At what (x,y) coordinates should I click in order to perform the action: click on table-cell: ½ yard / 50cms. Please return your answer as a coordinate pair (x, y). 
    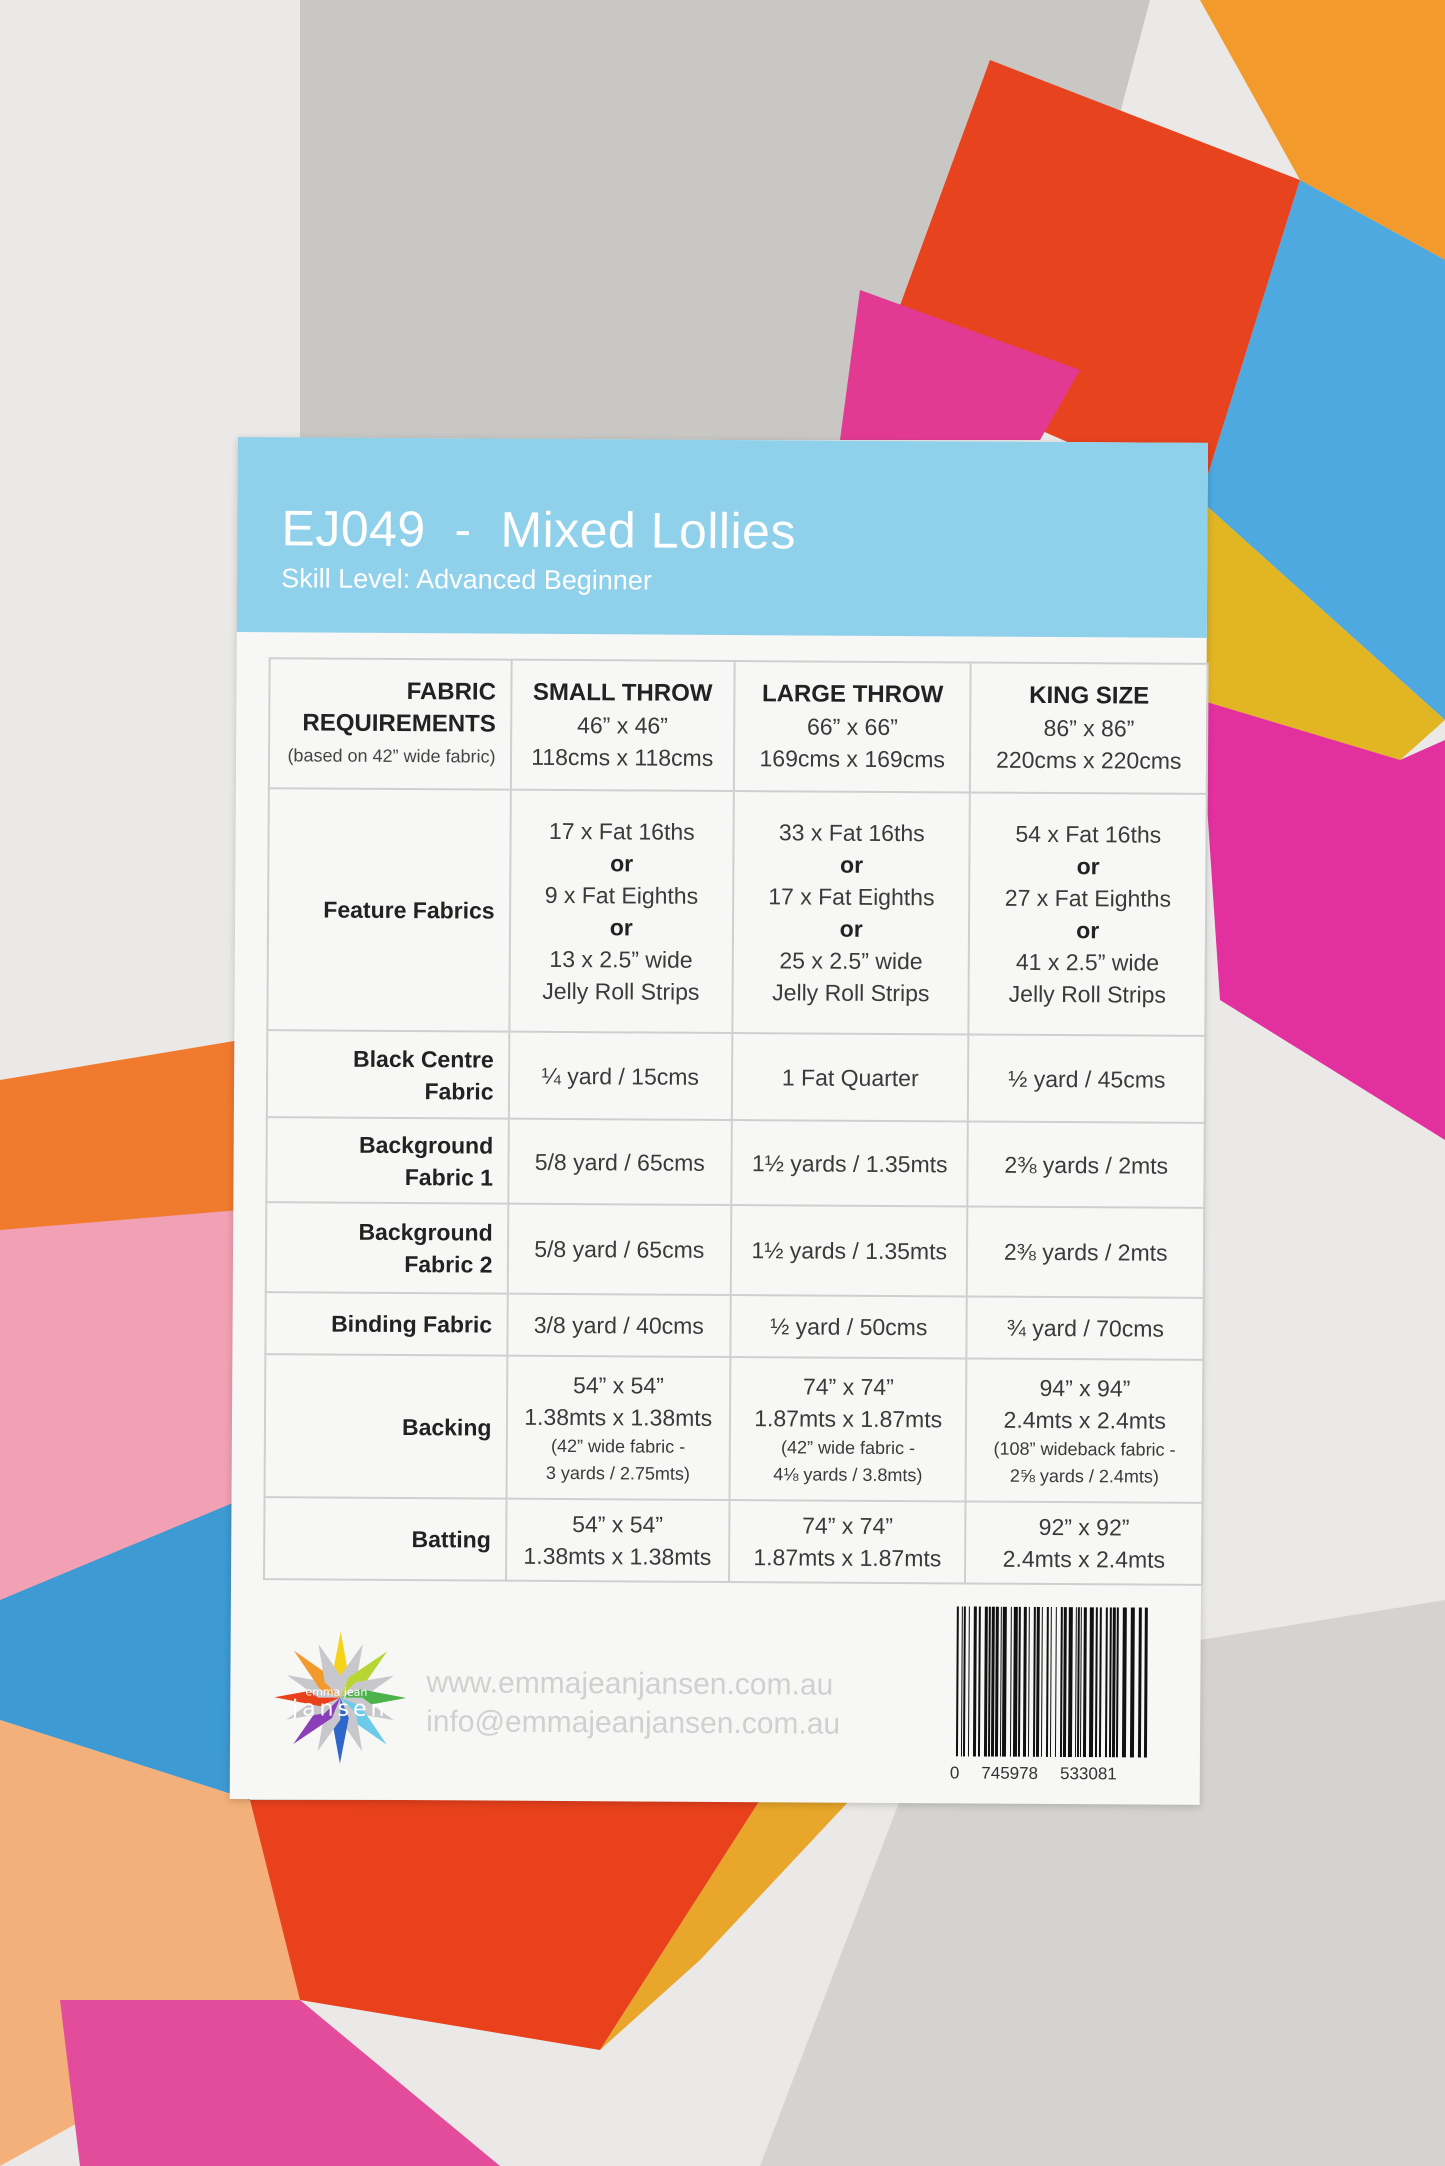
    Looking at the image, I should click on (849, 1327).